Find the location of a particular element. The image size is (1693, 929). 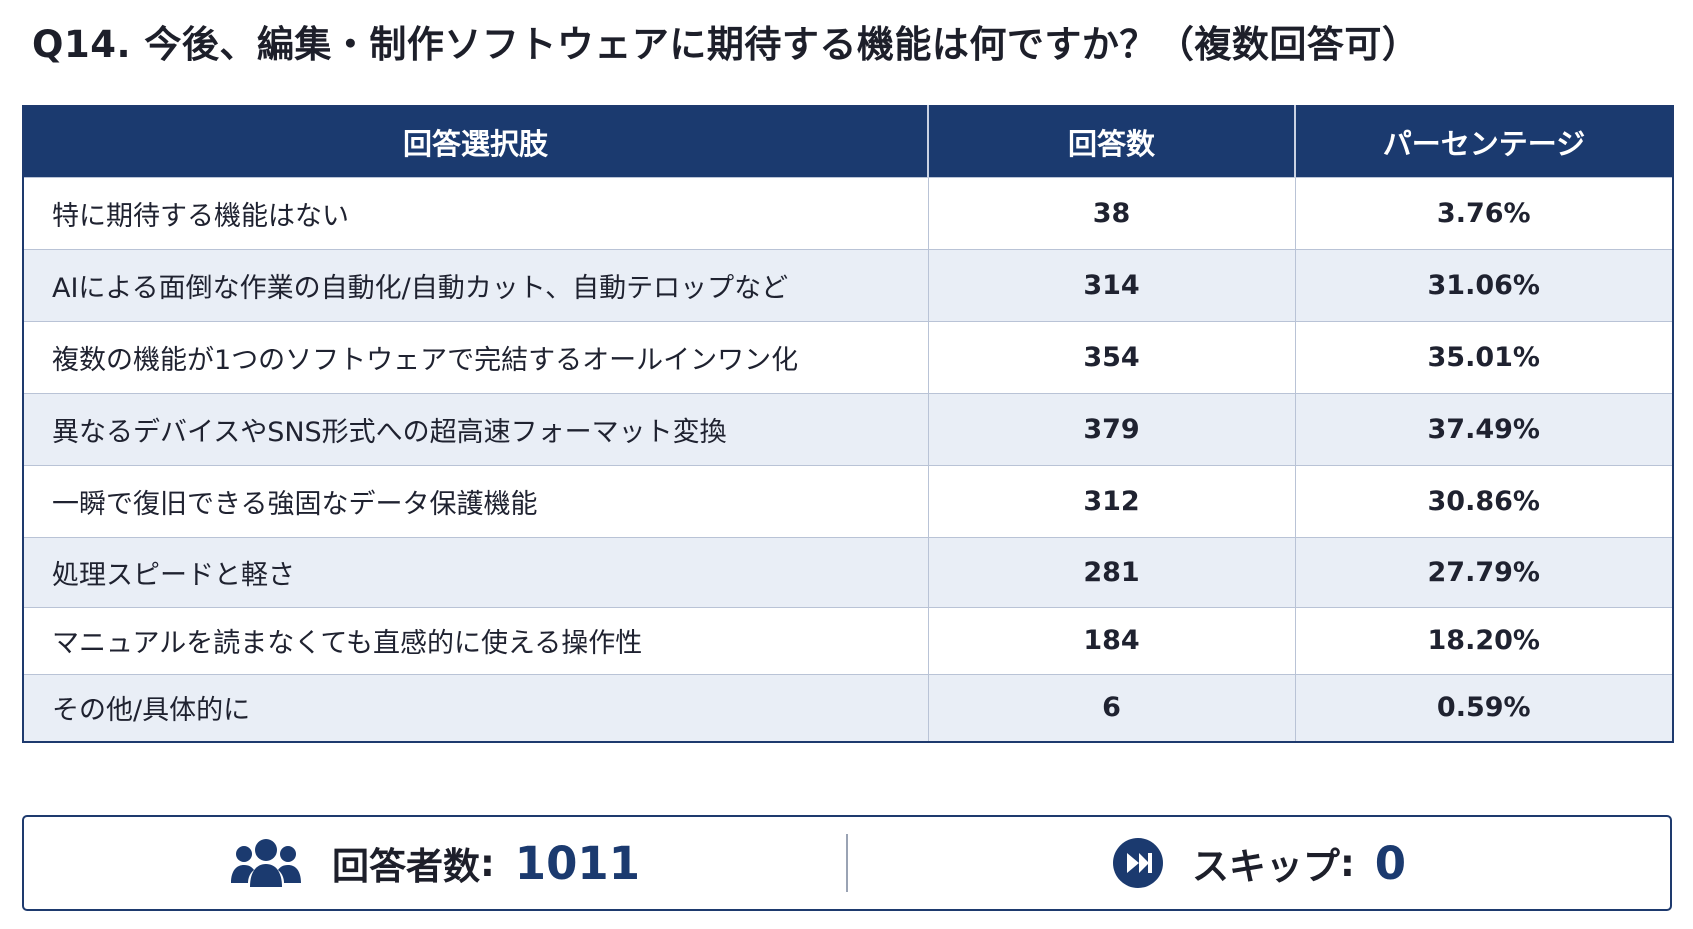

skip-label: スキップ is located at coordinates (1265, 866).